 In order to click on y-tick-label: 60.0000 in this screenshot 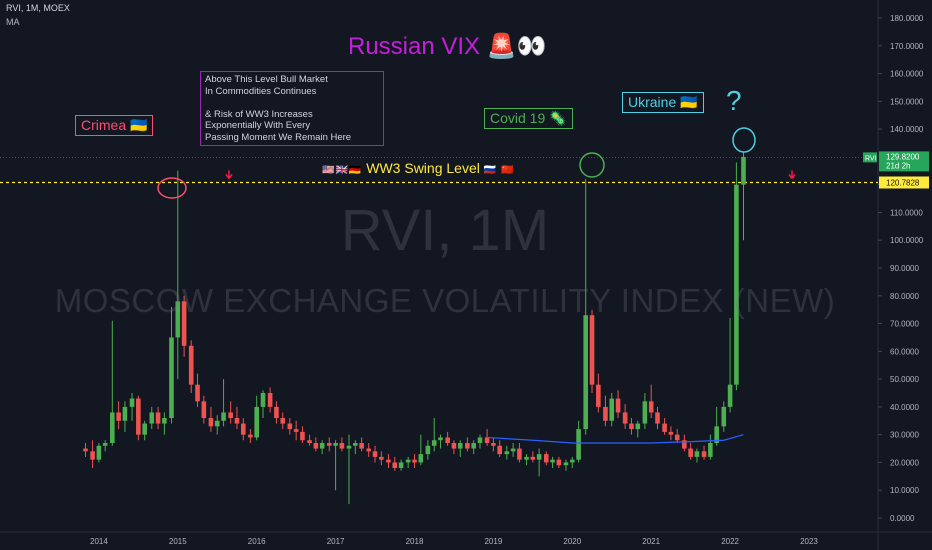, I will do `click(904, 351)`.